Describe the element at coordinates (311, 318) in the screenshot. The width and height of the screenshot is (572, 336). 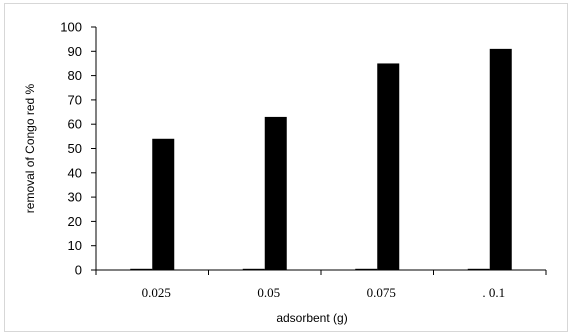
I see `x-axis-title: adsorbent (g)` at that location.